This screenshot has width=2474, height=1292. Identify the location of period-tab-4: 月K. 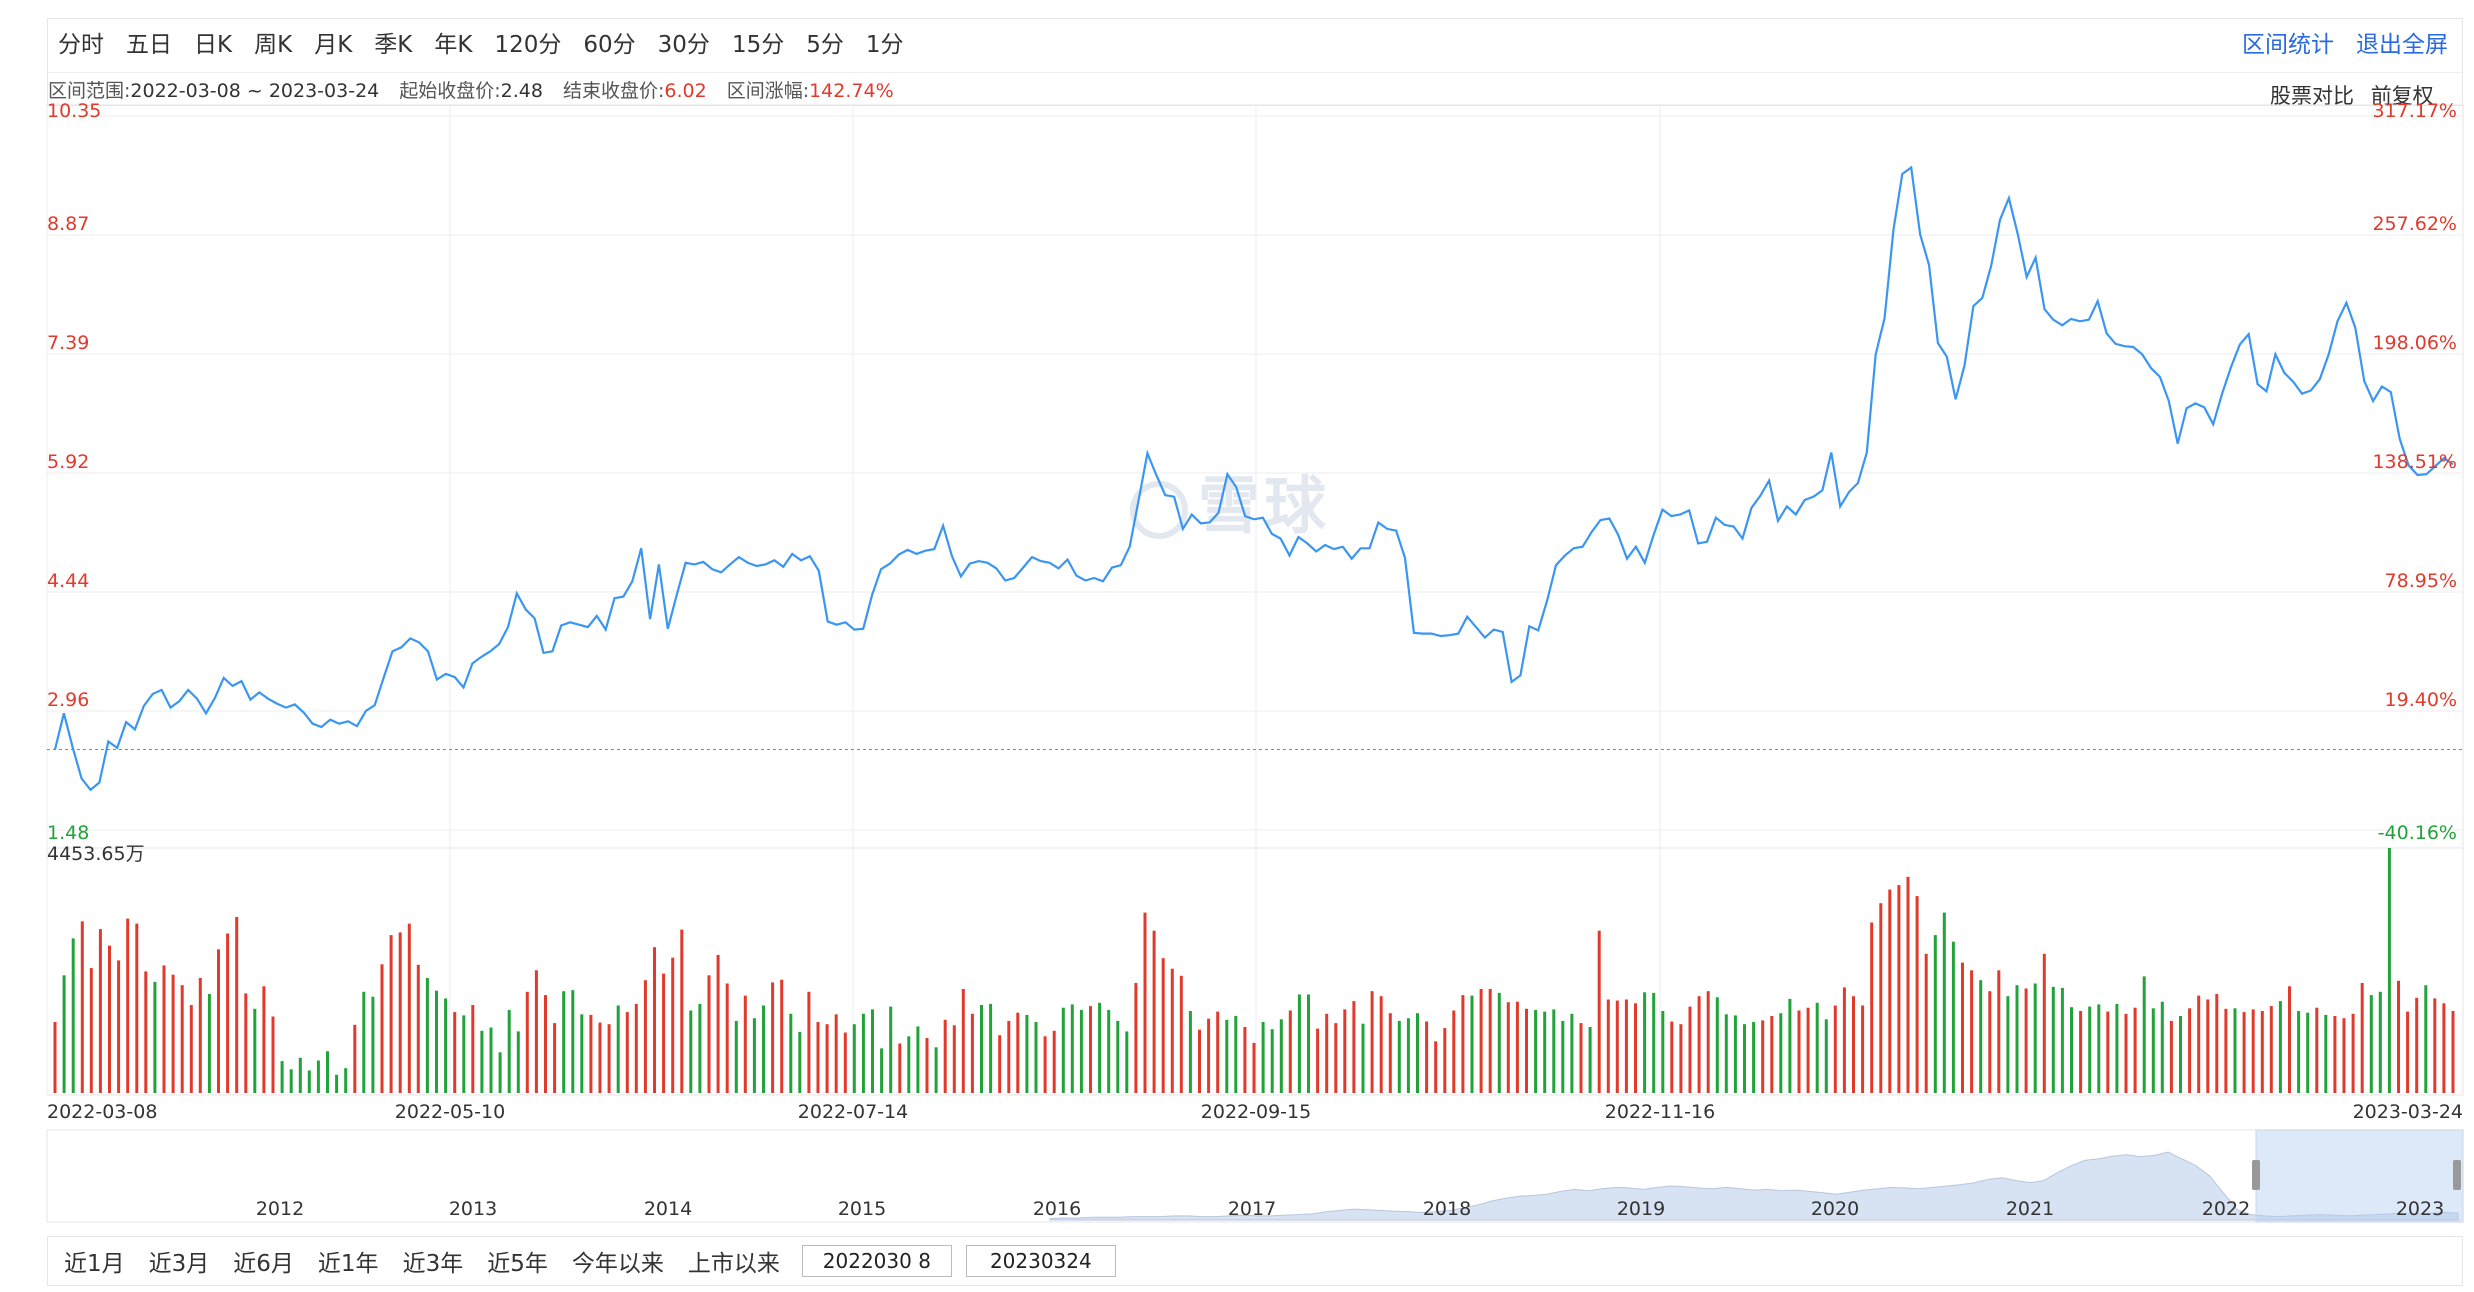
(333, 45).